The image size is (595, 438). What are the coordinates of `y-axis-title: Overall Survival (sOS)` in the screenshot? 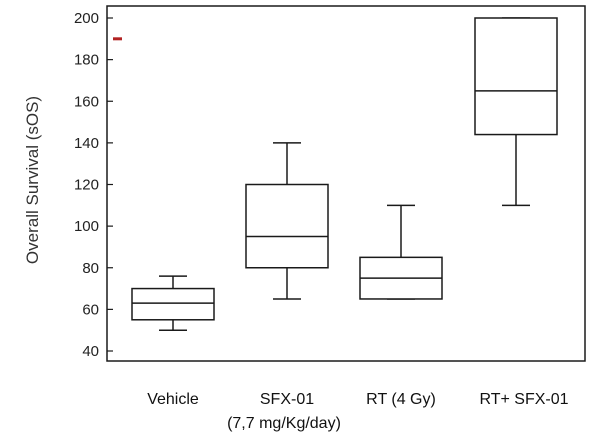 It's located at (32, 180).